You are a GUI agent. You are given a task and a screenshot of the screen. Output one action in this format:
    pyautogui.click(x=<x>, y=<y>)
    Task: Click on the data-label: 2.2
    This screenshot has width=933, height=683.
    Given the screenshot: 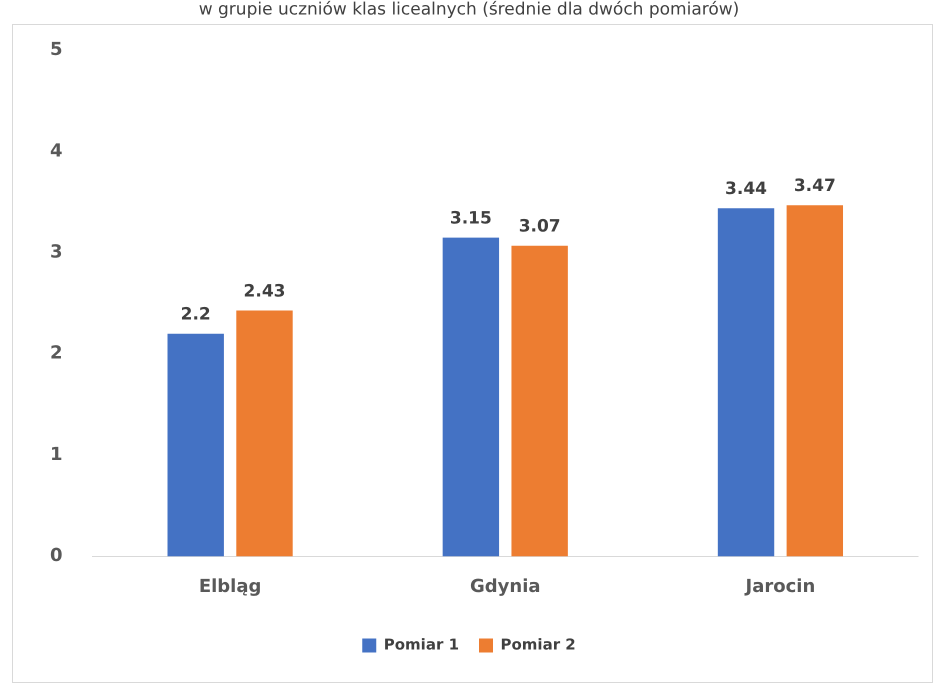 What is the action you would take?
    pyautogui.click(x=195, y=314)
    